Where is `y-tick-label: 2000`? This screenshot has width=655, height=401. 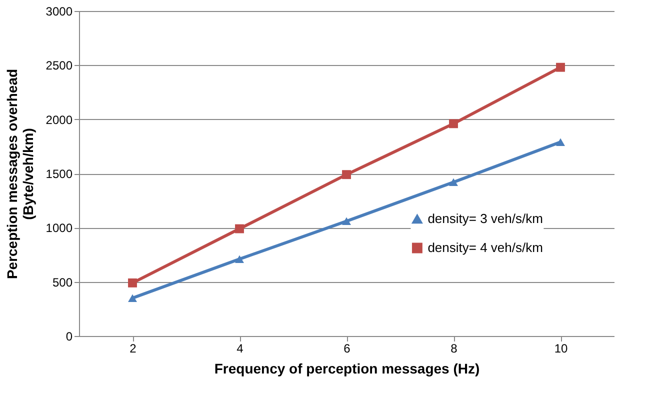
y-tick-label: 2000 is located at coordinates (59, 119).